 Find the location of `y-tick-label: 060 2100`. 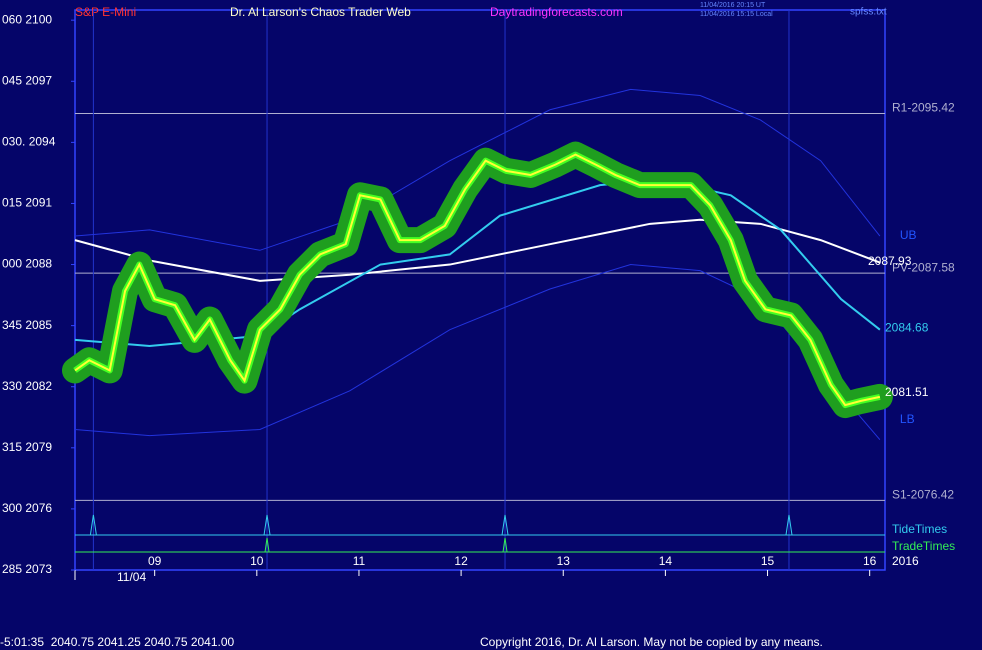

y-tick-label: 060 2100 is located at coordinates (27, 19).